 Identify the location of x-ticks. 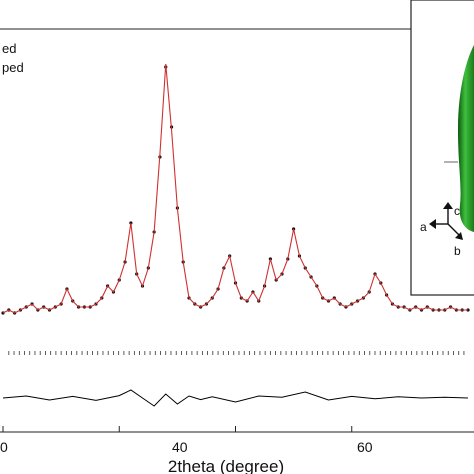
(177, 429).